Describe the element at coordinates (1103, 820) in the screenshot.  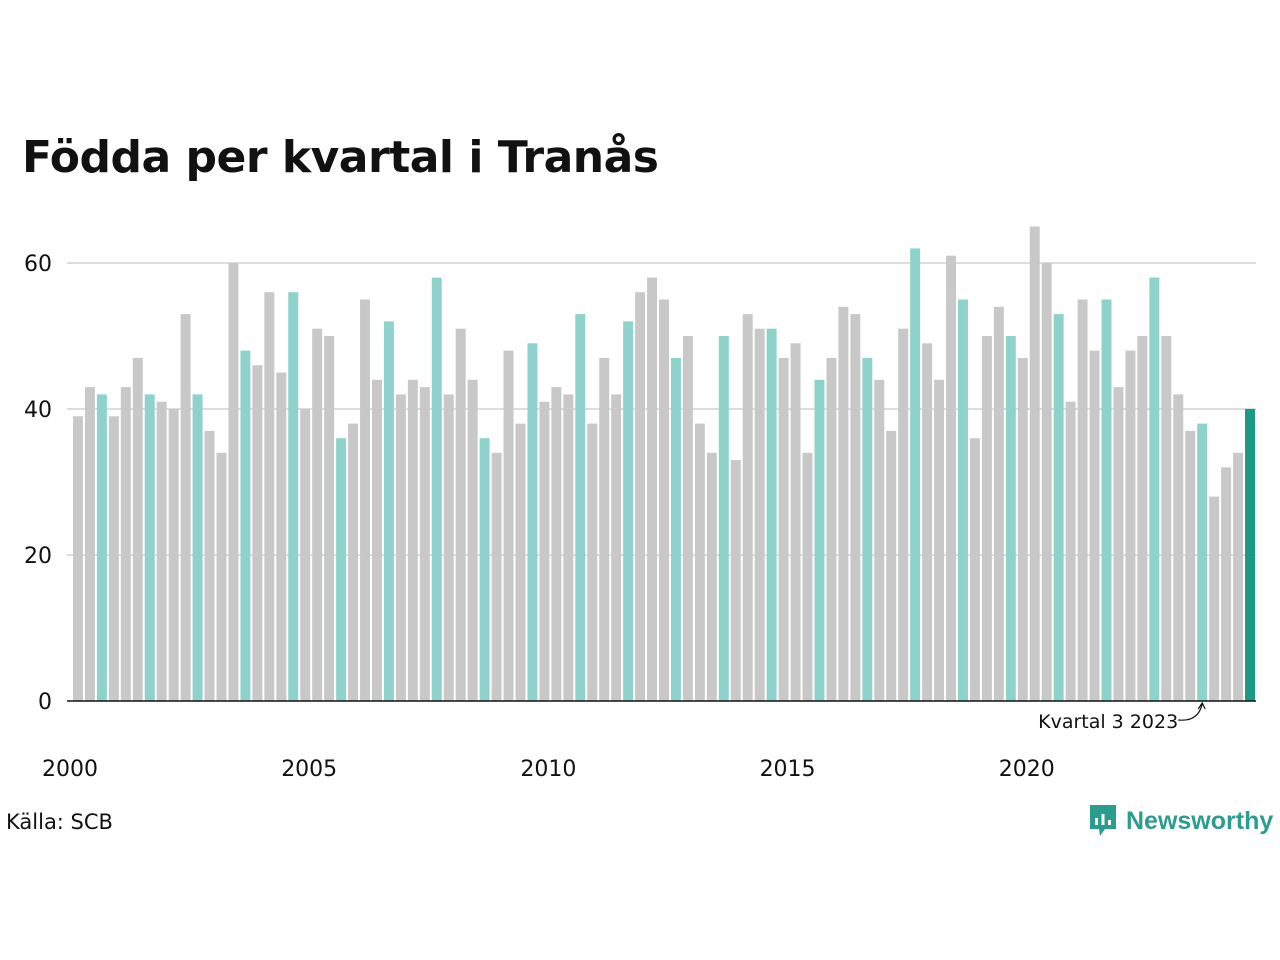
I see `newsworthy-logo-icon` at that location.